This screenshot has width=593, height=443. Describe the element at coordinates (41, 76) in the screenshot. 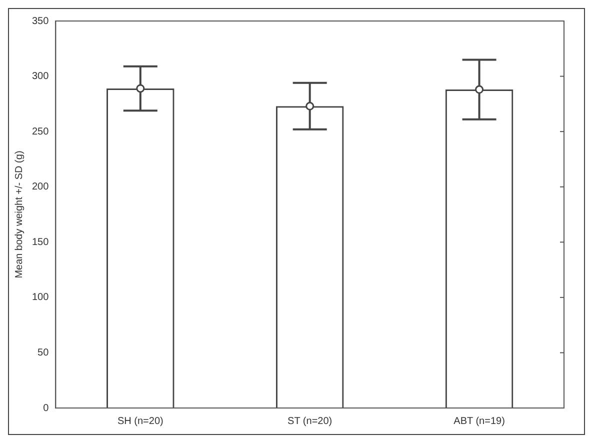

I see `y-tick-label: 300` at that location.